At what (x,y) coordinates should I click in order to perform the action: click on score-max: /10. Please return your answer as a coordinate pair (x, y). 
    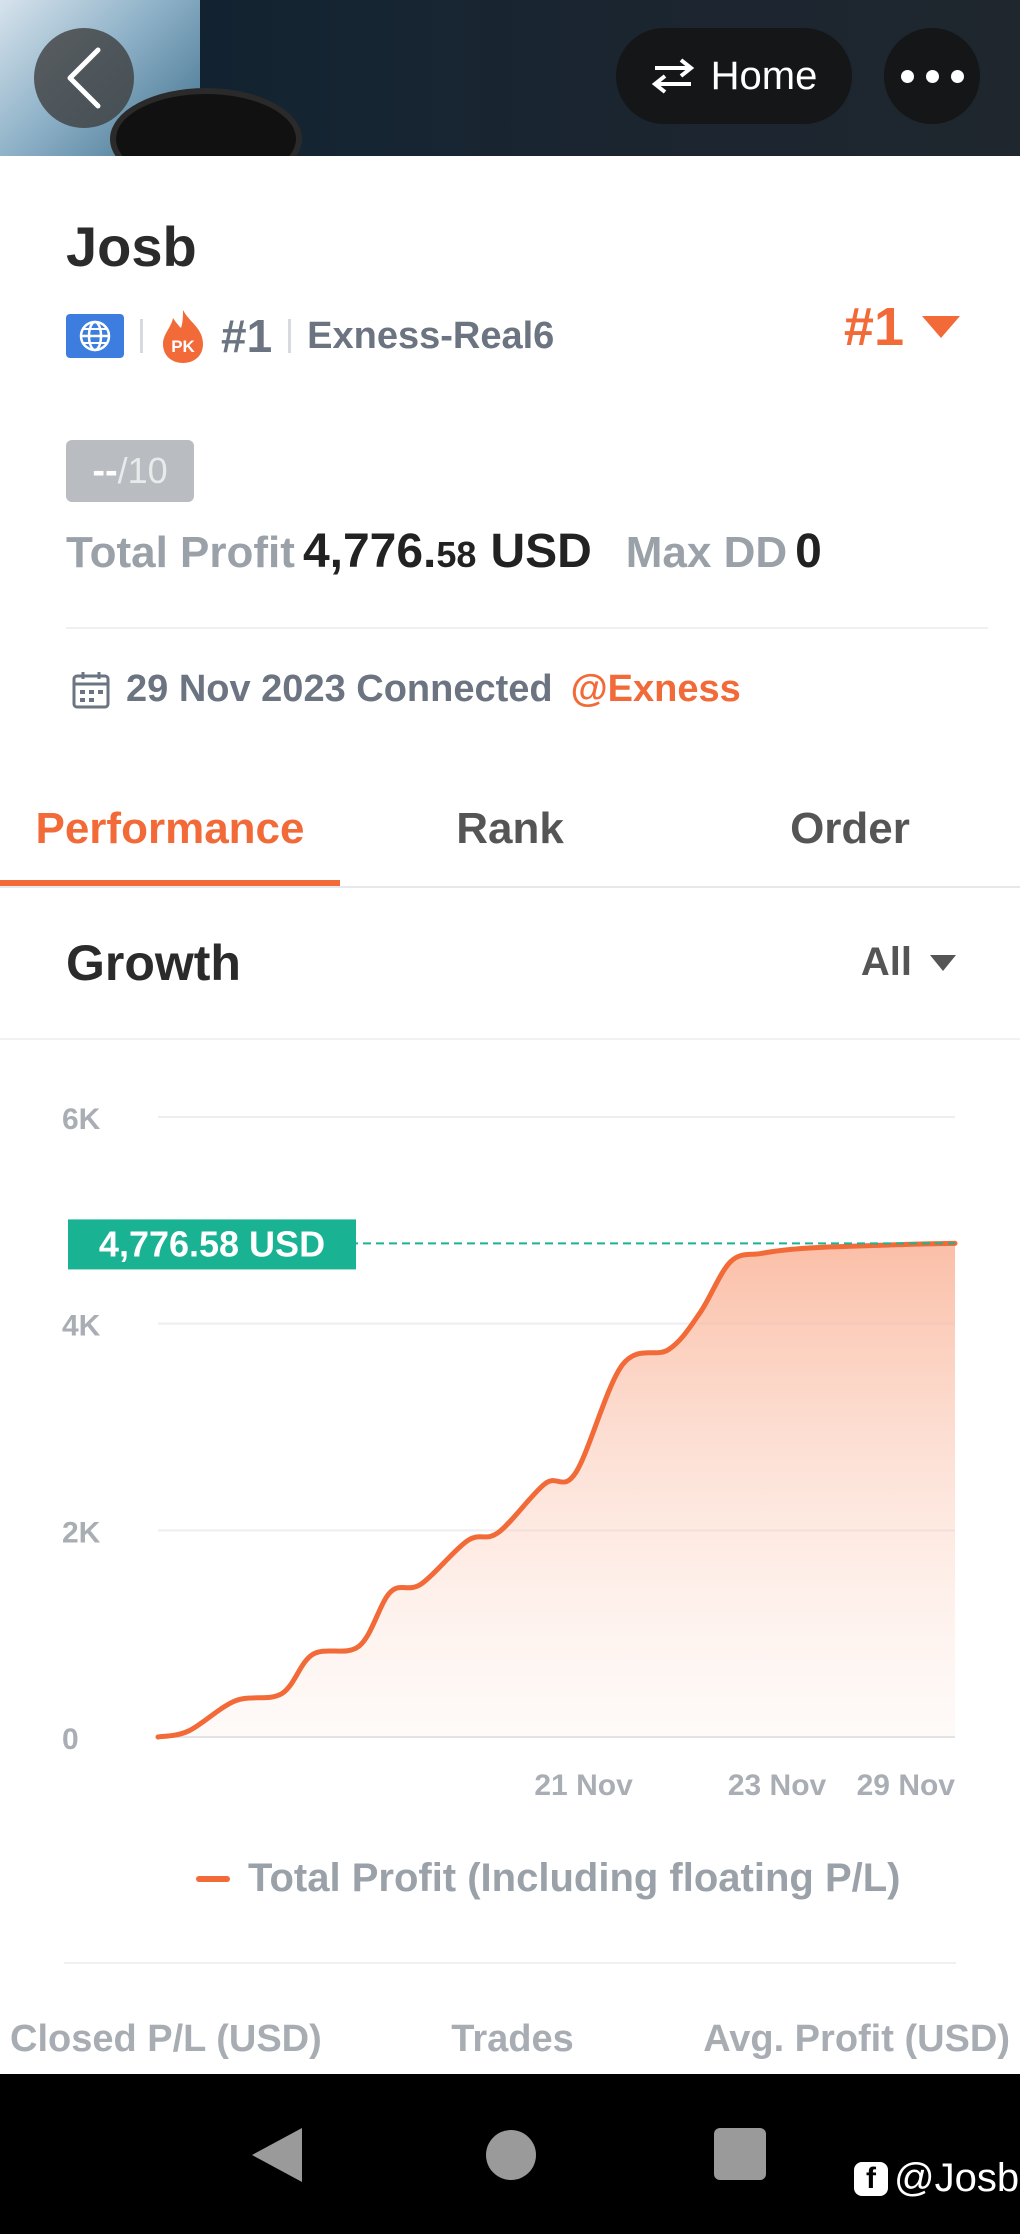
    Looking at the image, I should click on (142, 470).